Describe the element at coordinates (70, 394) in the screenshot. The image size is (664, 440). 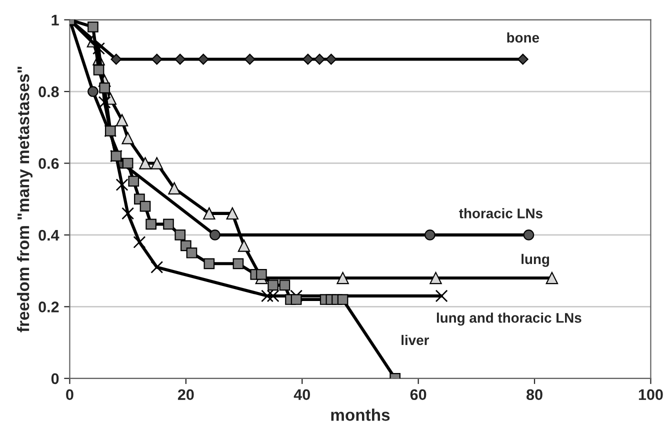
I see `x-tick-label: 0` at that location.